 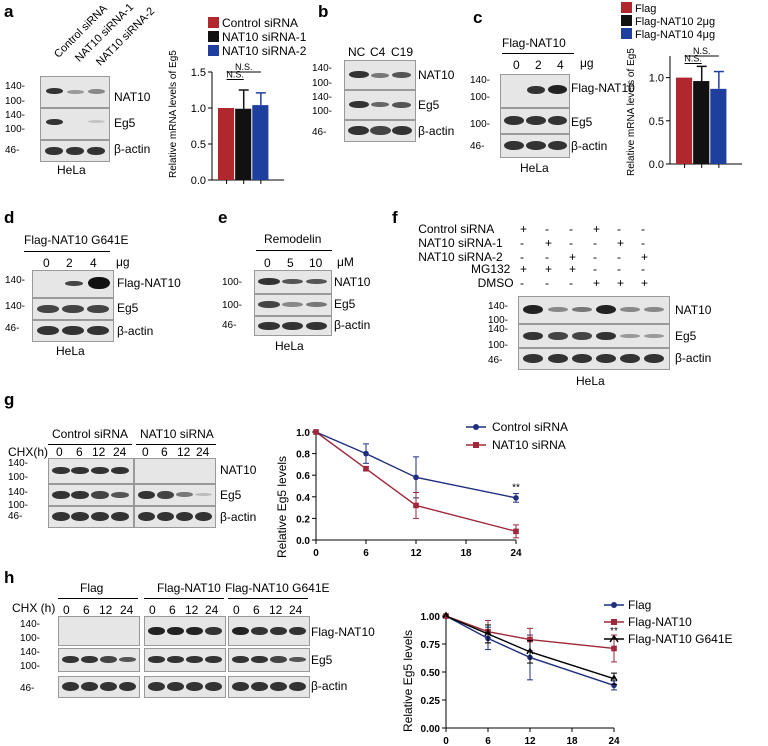 I want to click on dose-unit: μg, so click(x=587, y=63).